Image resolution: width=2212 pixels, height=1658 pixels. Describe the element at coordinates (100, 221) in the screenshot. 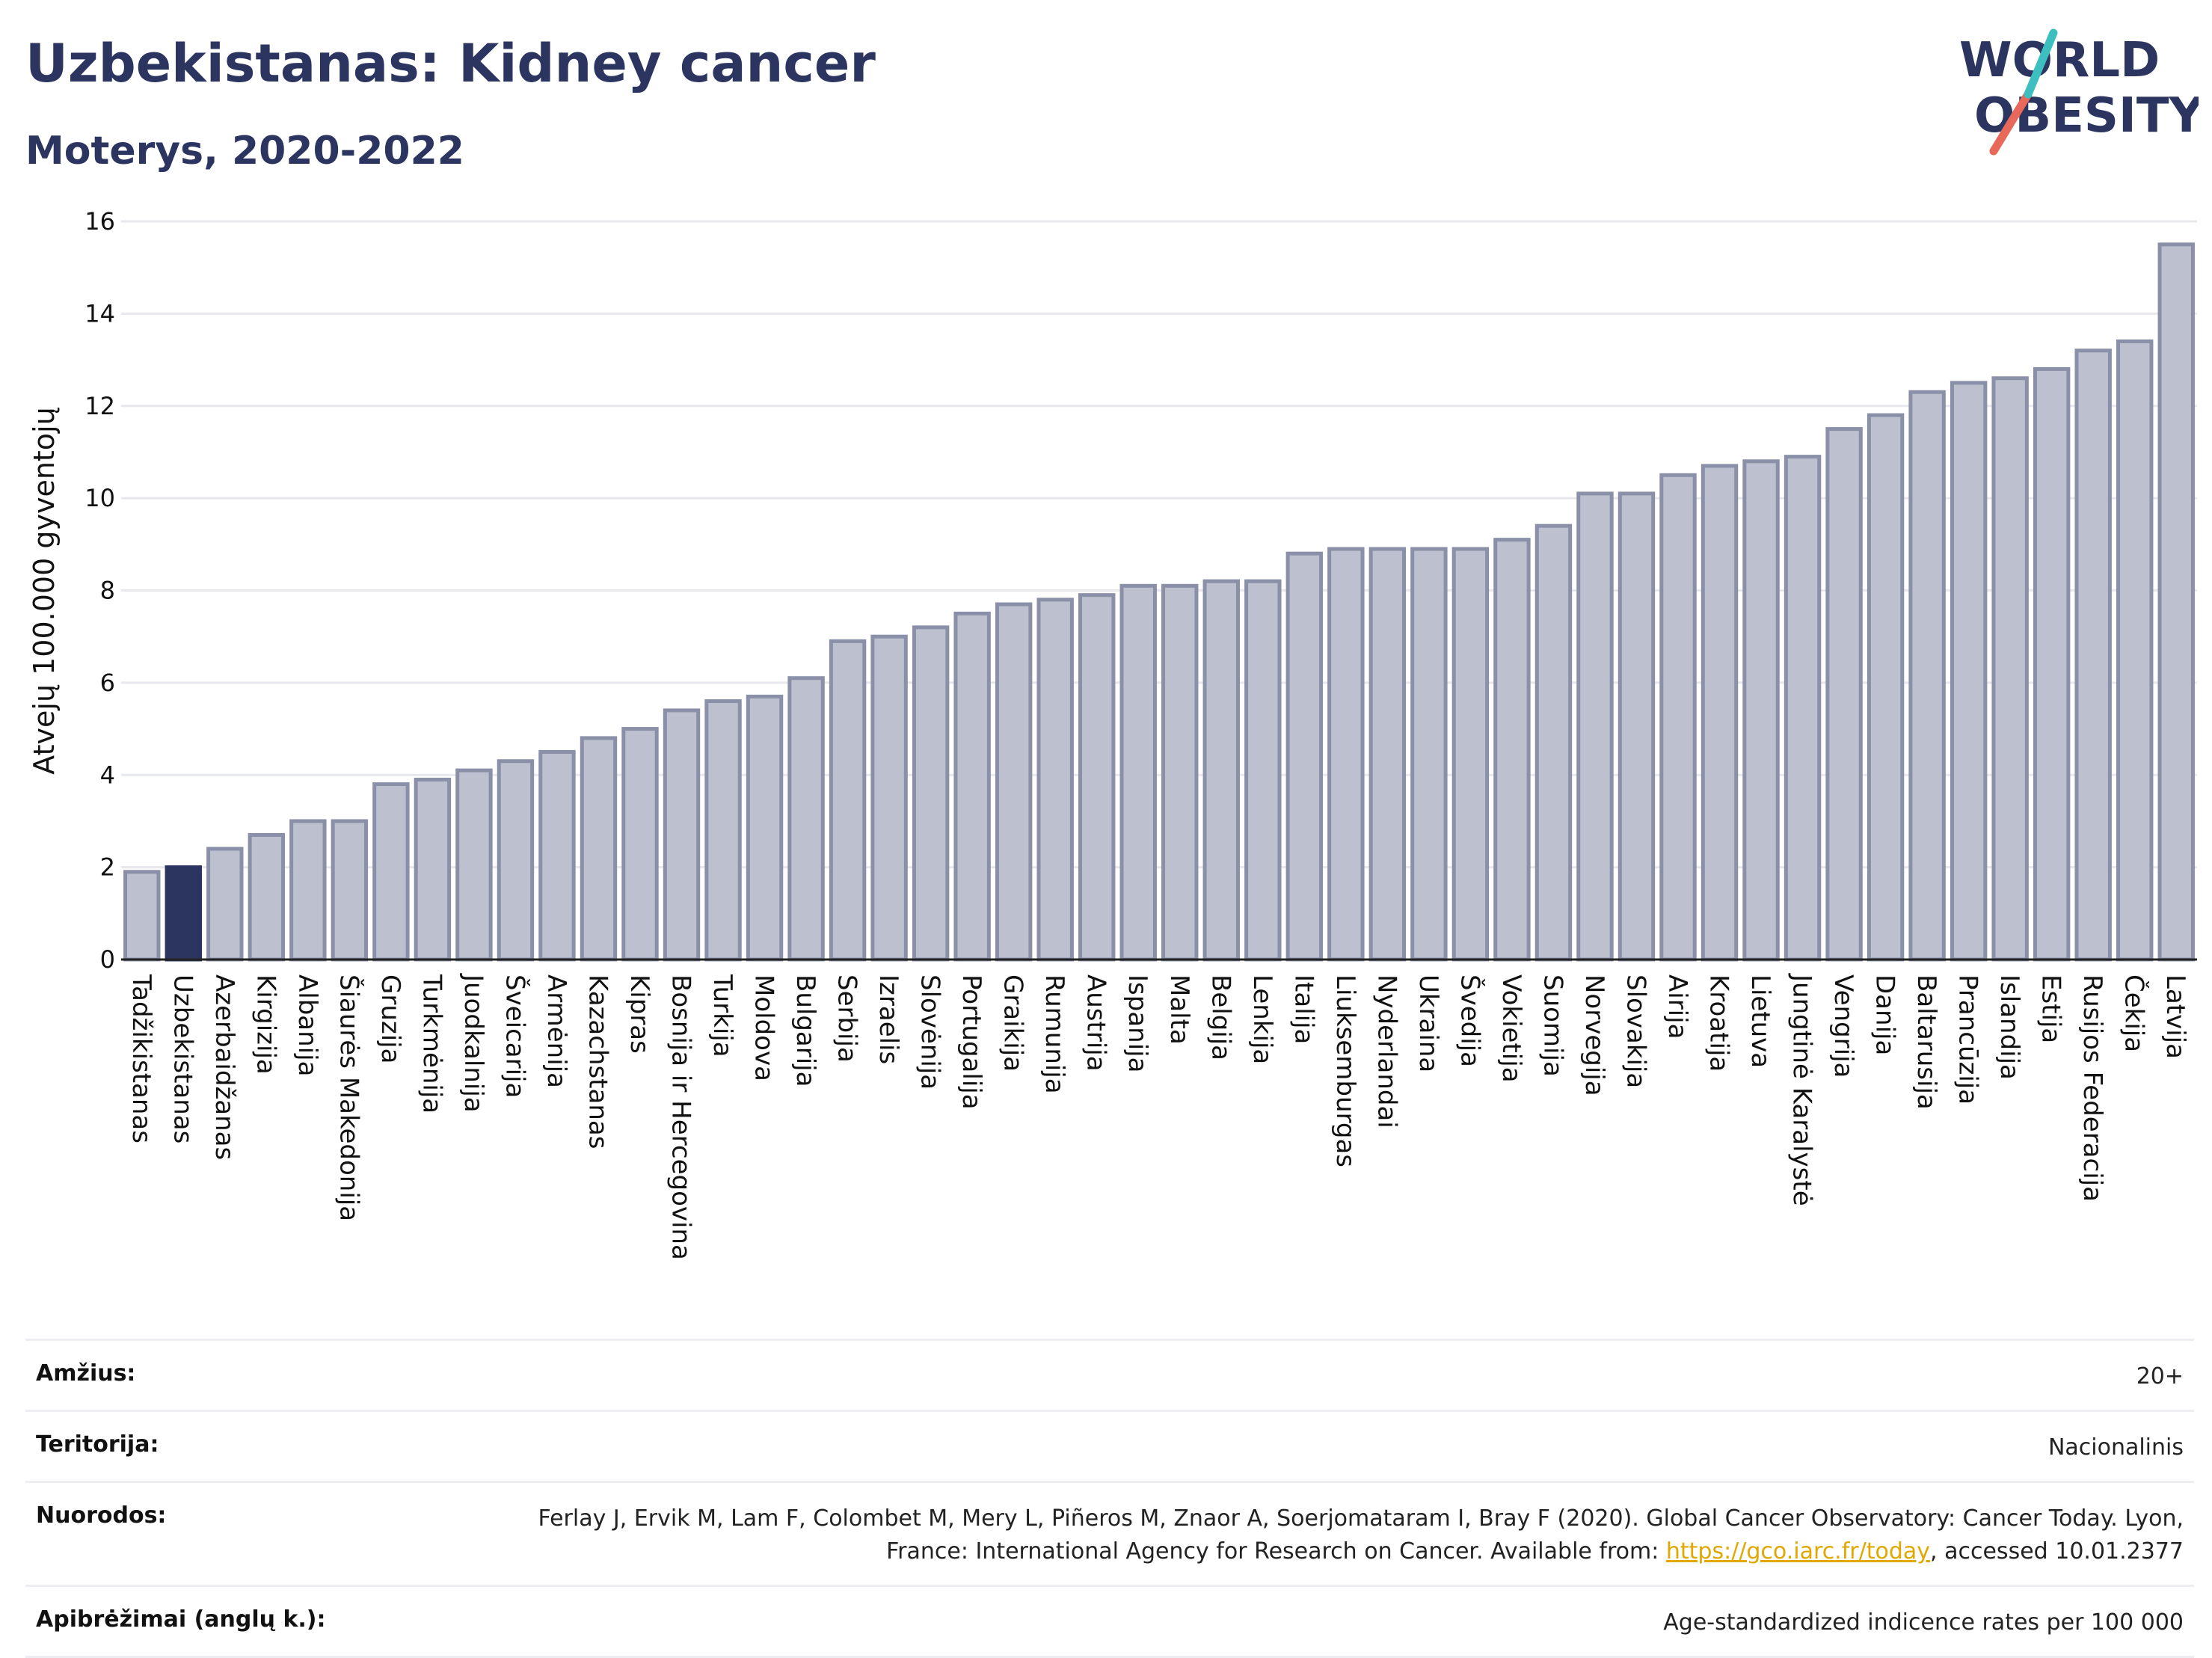

I see `y-tick-label: 16` at that location.